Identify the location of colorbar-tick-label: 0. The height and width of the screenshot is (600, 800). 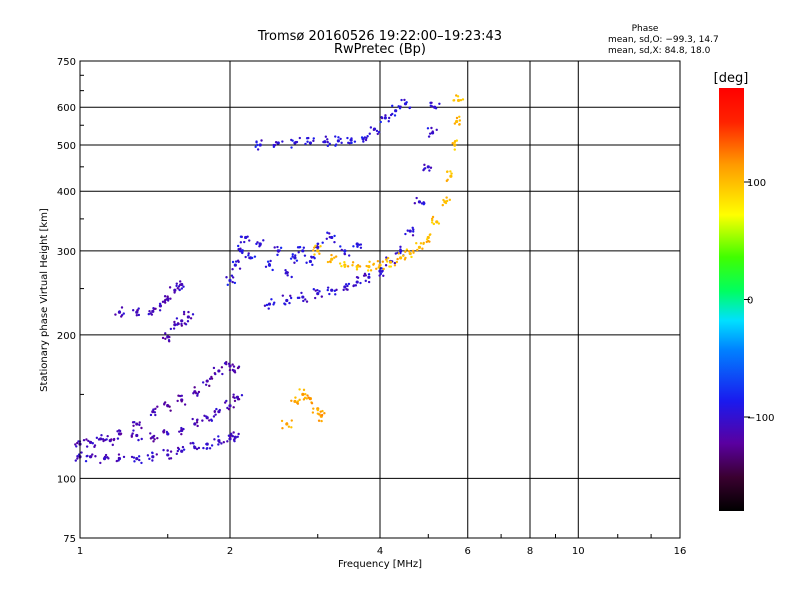
(750, 301).